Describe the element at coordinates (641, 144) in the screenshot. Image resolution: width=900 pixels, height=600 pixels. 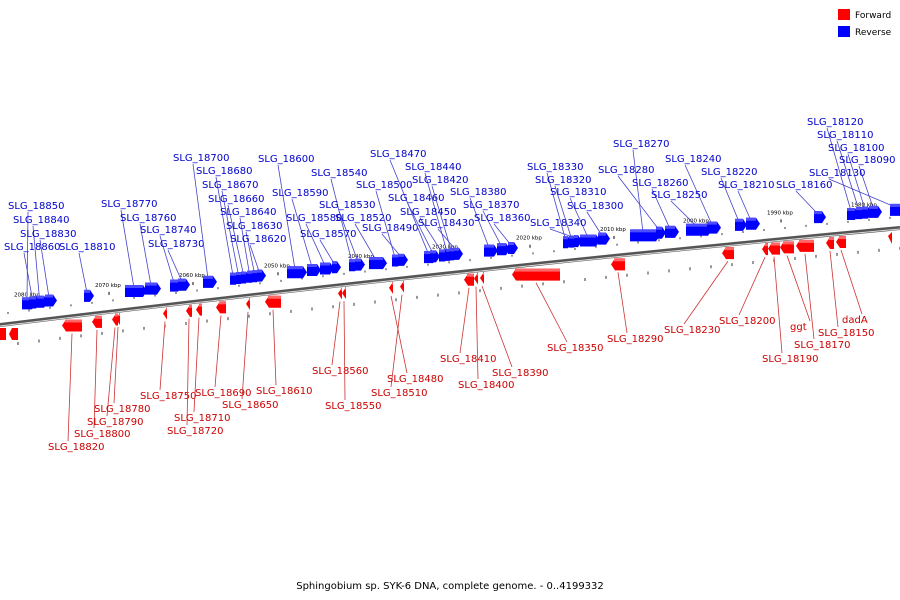
I see `gene-label: SLG_18270` at that location.